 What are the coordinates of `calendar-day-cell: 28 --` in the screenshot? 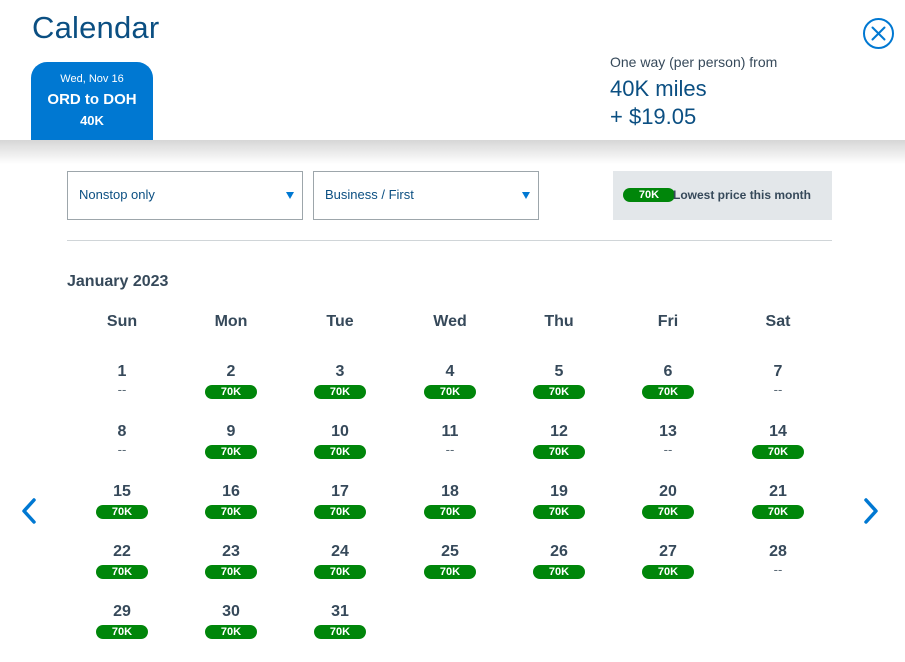 It's located at (778, 567).